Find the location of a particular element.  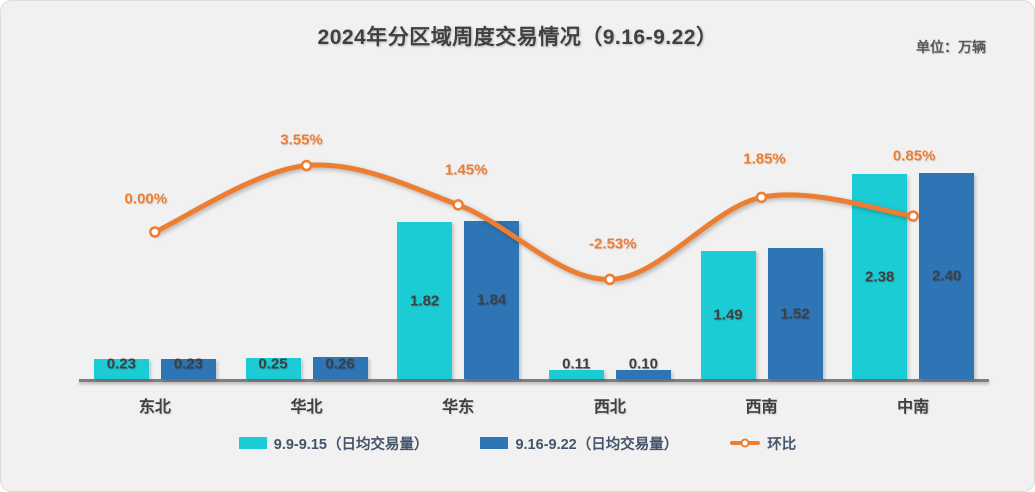

bar-value-label: 2.38 is located at coordinates (880, 277).